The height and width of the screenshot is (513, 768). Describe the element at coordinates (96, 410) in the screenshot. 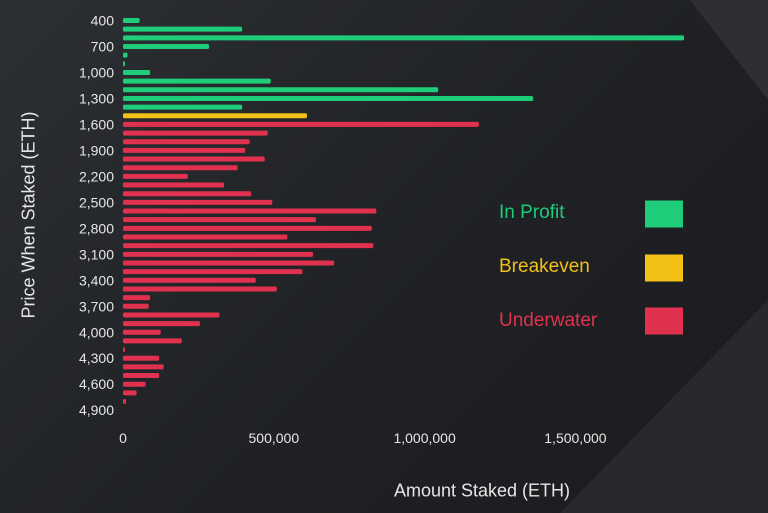

I see `y-tick-label: 4,900` at that location.